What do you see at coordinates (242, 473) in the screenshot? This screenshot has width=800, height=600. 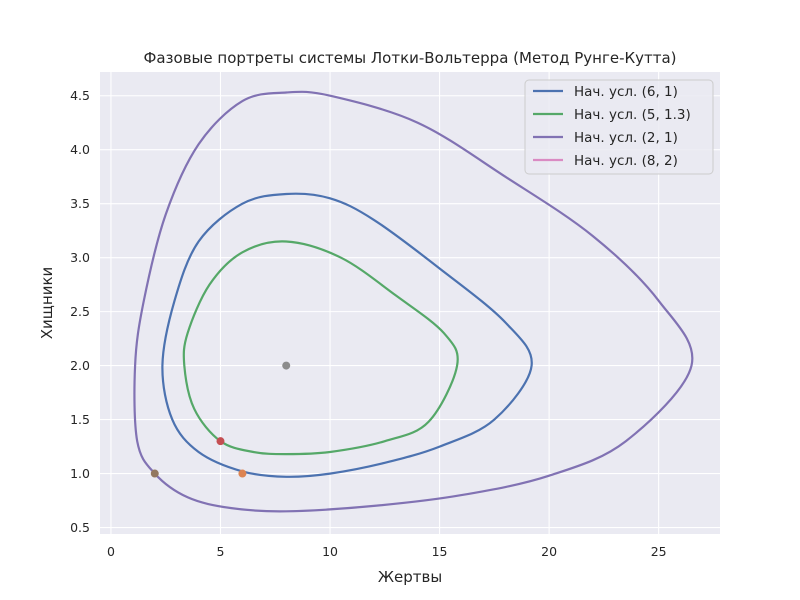 I see `series-0-start-point` at bounding box center [242, 473].